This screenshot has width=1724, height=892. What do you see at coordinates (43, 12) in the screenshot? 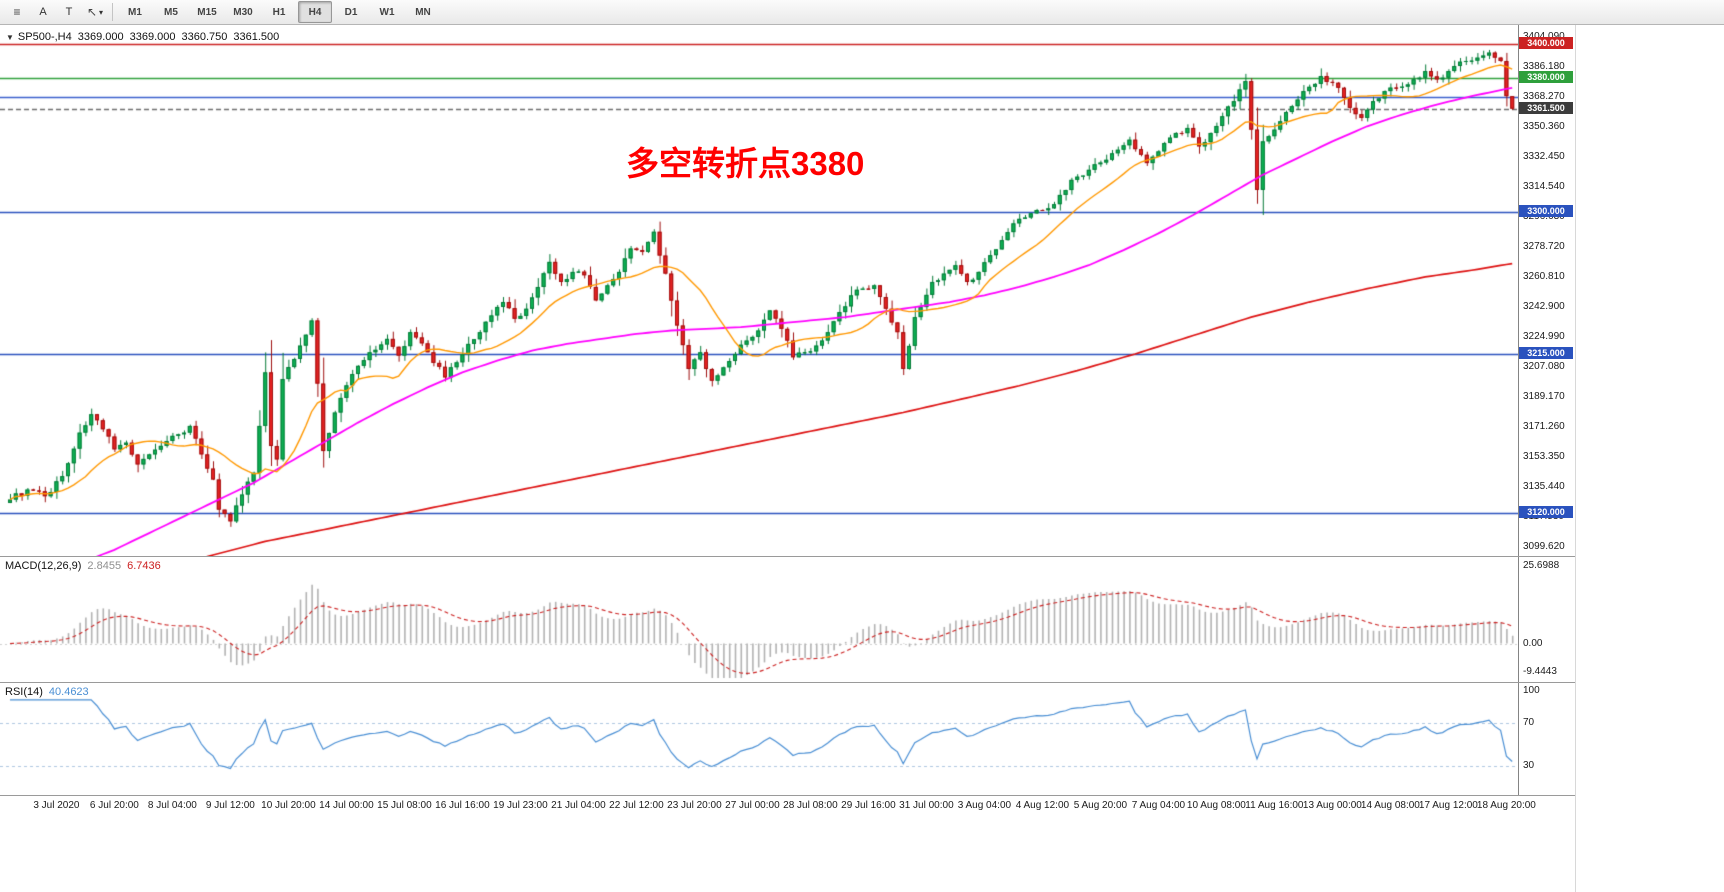
I see `annotate-text-a-button: A` at bounding box center [43, 12].